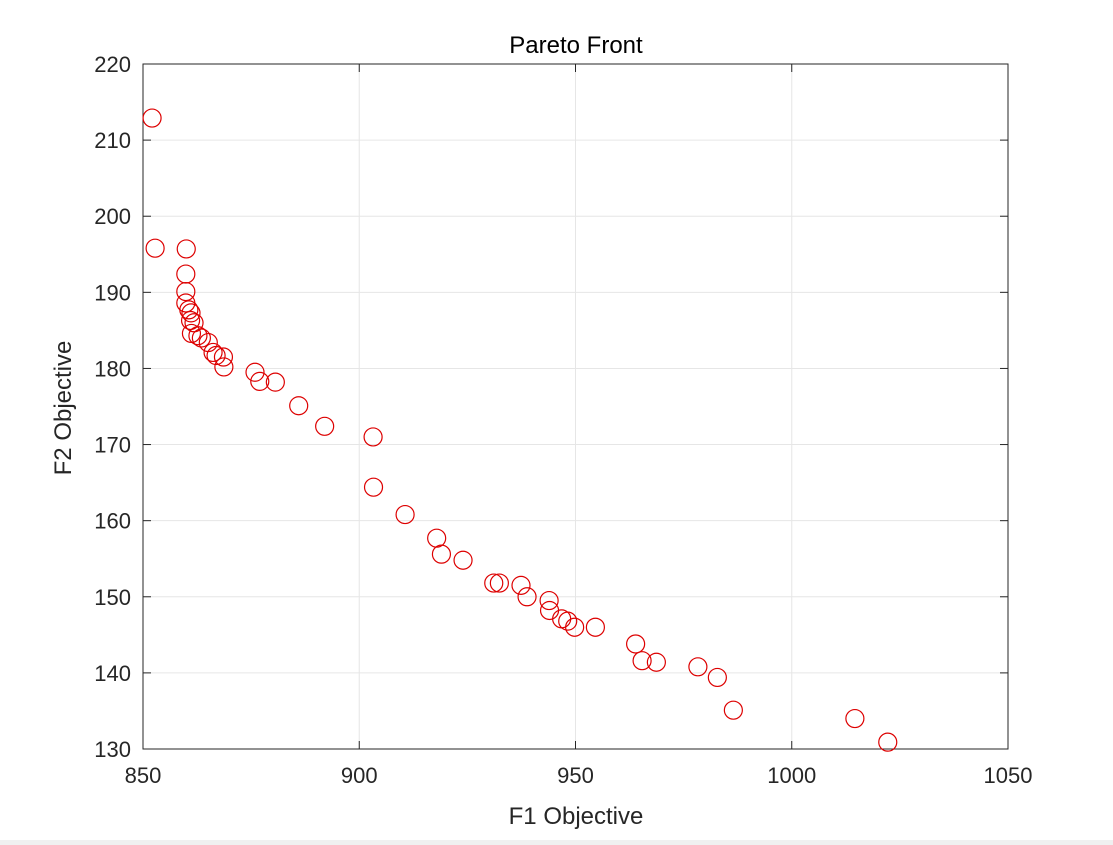  I want to click on x-axis-label: F1 Objective, so click(576, 816).